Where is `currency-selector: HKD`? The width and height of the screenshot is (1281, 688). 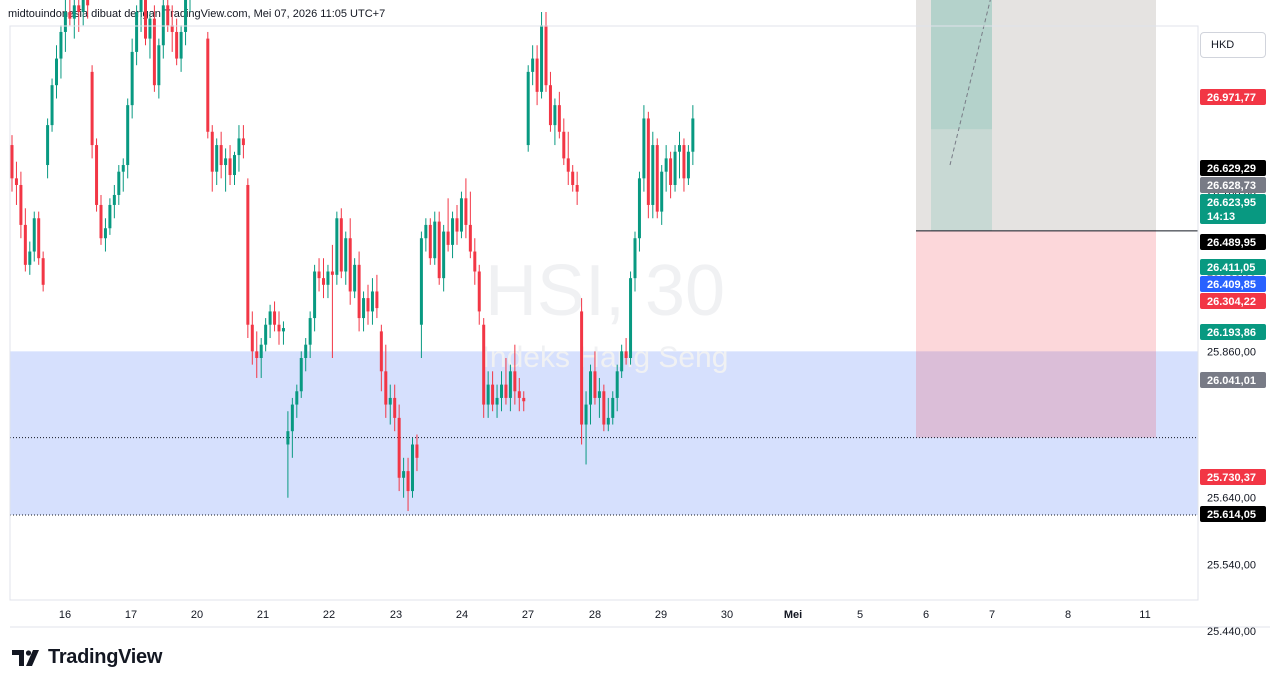 currency-selector: HKD is located at coordinates (1233, 45).